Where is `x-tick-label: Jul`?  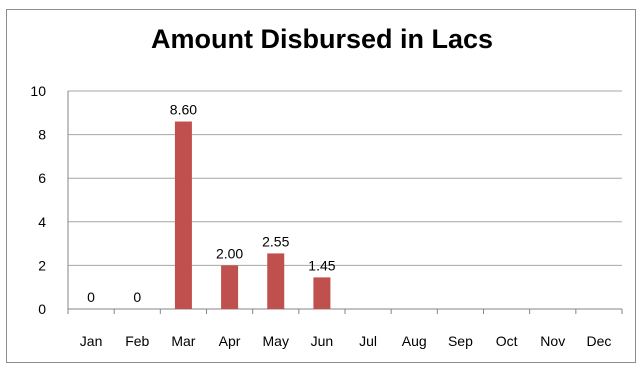 x-tick-label: Jul is located at coordinates (368, 341).